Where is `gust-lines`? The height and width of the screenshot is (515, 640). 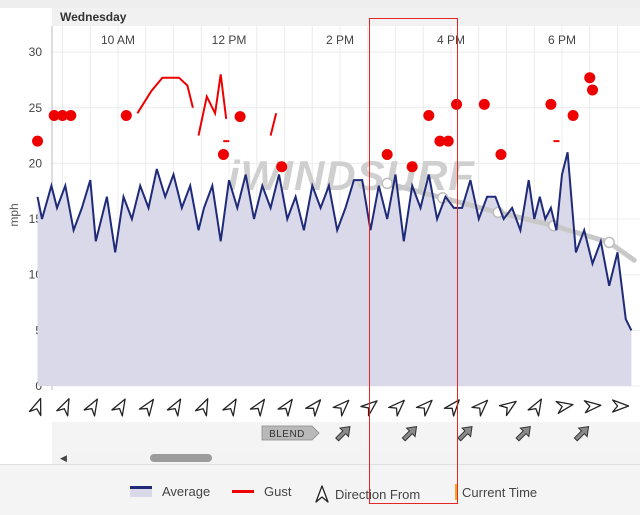 gust-lines is located at coordinates (348, 108).